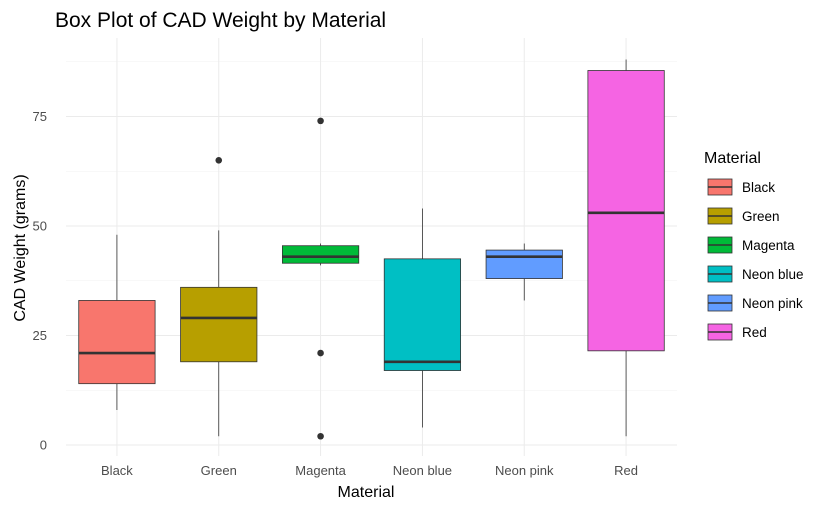  I want to click on x-tick-label: Neon pink, so click(524, 470).